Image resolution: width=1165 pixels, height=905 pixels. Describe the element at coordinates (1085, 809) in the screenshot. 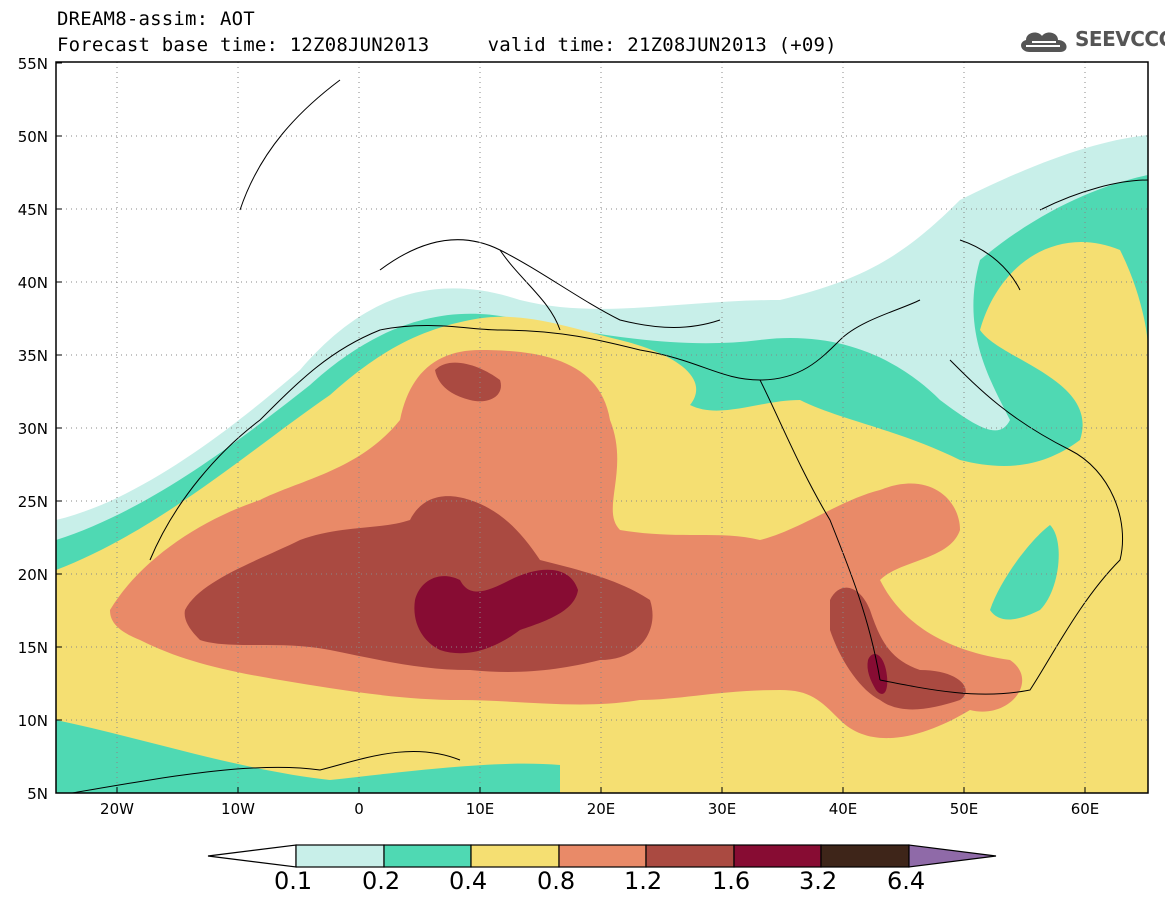

I see `lon-label: 60E` at that location.